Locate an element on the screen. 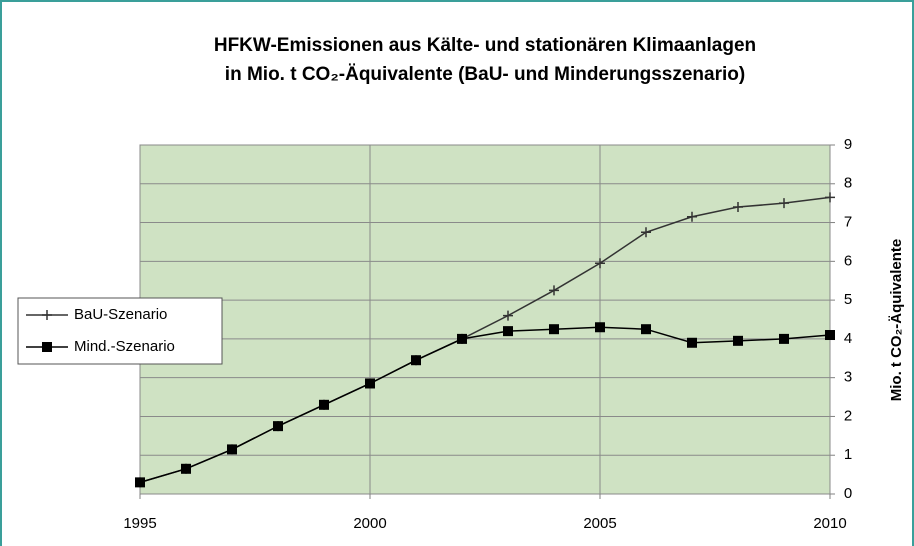  x-tick-label: 1995 is located at coordinates (139, 523).